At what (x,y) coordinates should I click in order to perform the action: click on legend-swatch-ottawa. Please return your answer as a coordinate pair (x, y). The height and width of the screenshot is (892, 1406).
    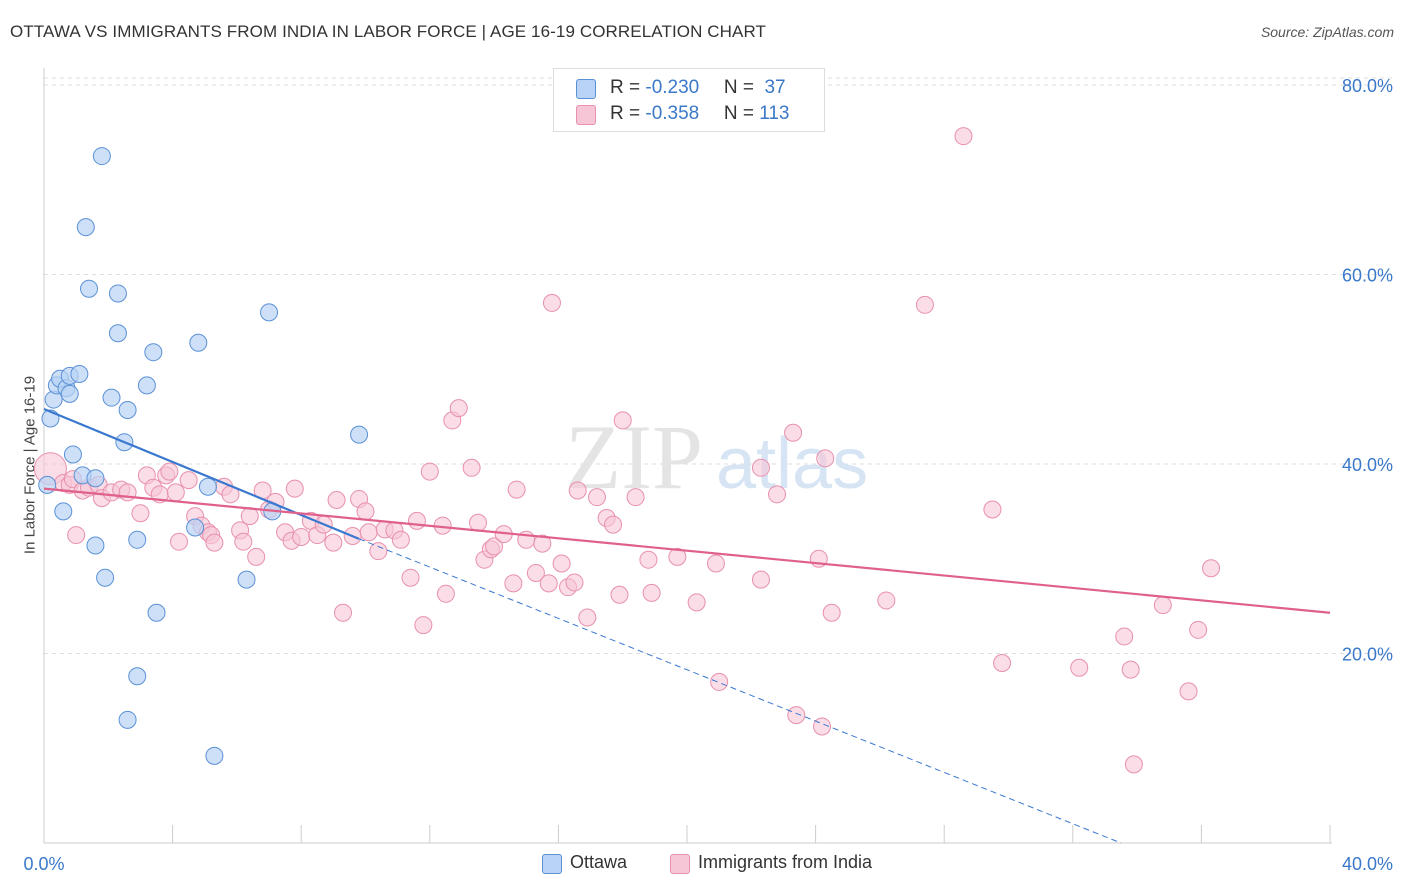
    Looking at the image, I should click on (552, 864).